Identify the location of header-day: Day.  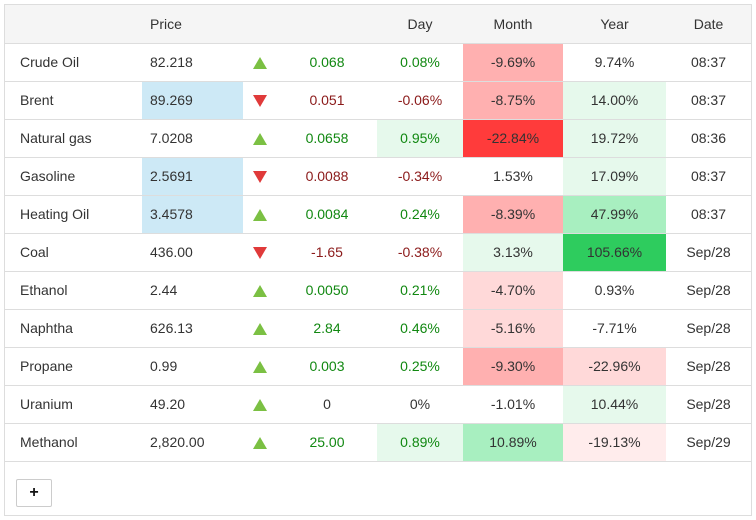
(420, 24).